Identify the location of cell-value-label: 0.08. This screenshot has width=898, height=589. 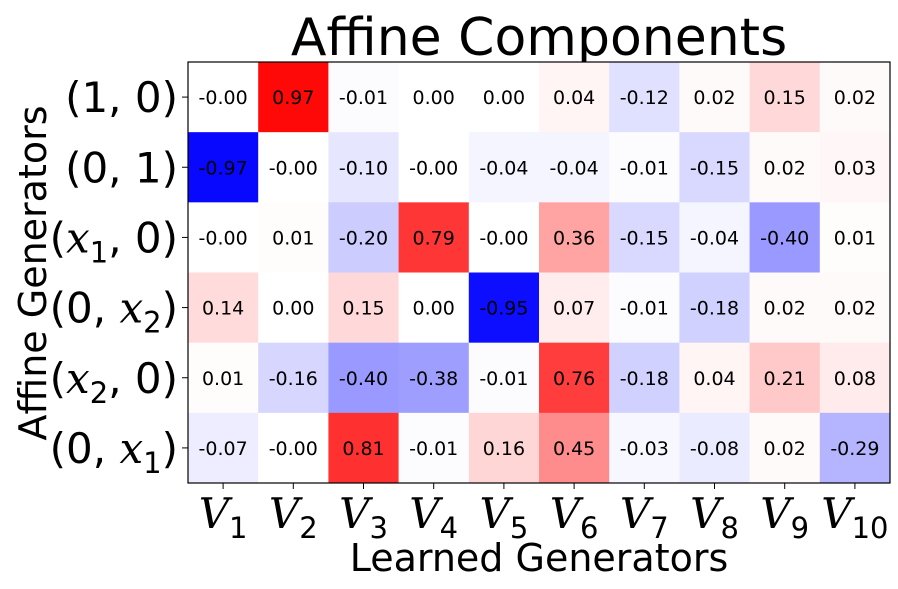
(855, 379).